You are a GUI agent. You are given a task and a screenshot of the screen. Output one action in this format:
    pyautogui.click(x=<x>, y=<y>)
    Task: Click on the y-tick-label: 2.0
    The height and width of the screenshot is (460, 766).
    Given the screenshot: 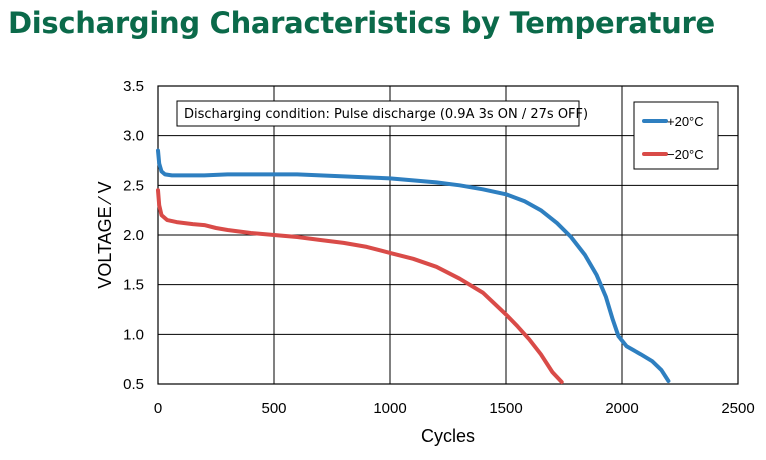 What is the action you would take?
    pyautogui.click(x=133, y=235)
    